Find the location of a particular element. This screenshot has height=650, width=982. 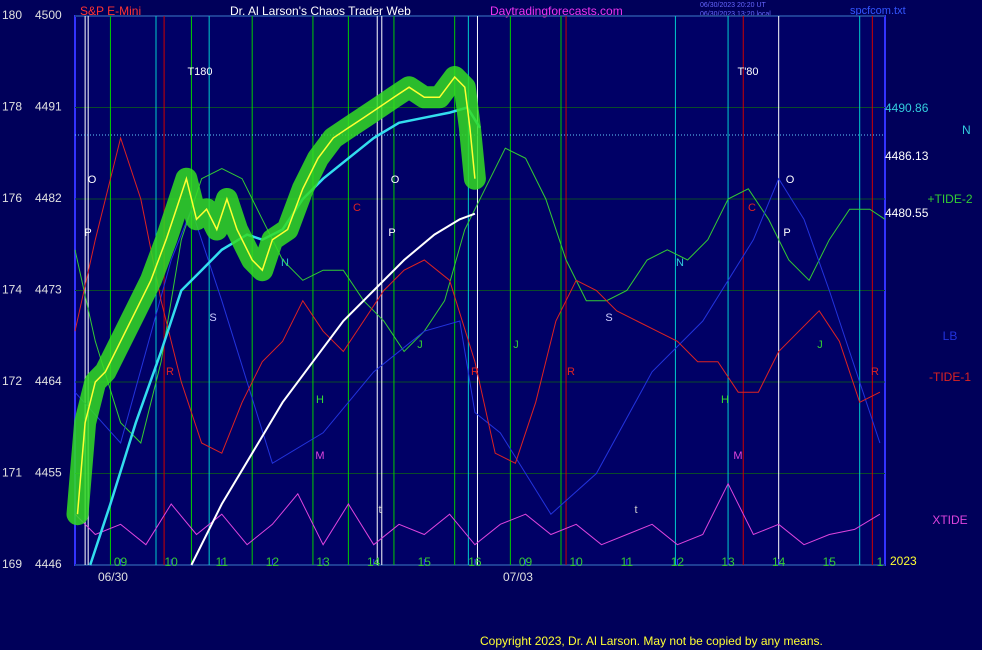

legend-entry: XTIDE is located at coordinates (949, 520).